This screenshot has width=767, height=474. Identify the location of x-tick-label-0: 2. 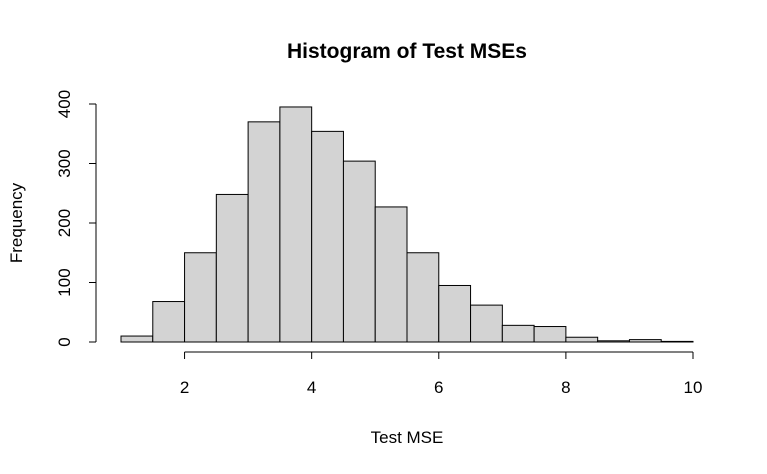
(184, 387).